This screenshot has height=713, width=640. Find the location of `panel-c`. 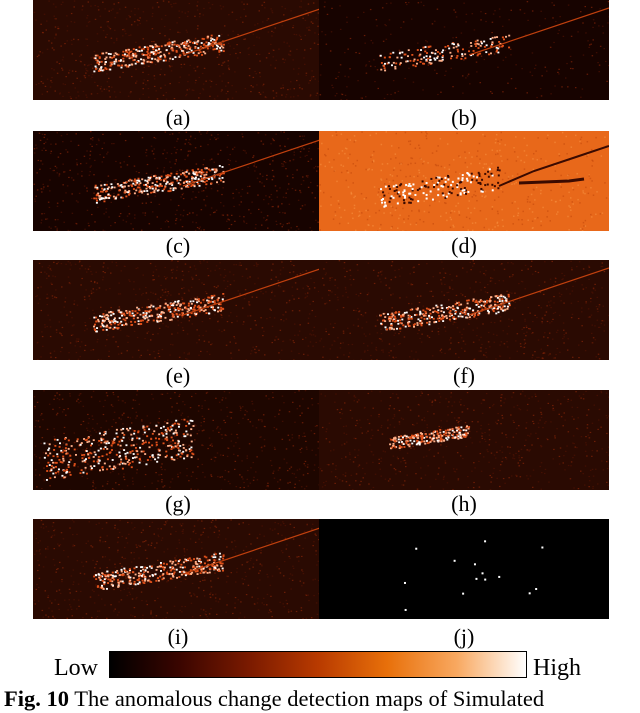

panel-c is located at coordinates (178, 181).